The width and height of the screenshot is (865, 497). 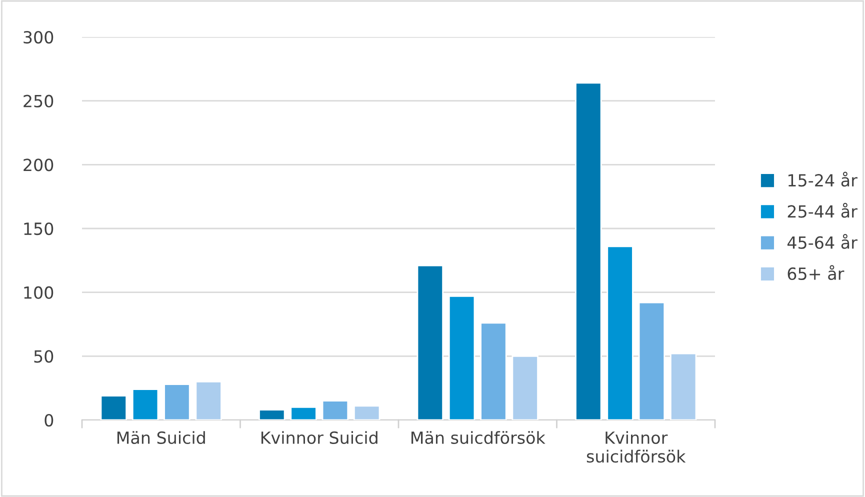 I want to click on legend-label: 65+ år, so click(x=816, y=272).